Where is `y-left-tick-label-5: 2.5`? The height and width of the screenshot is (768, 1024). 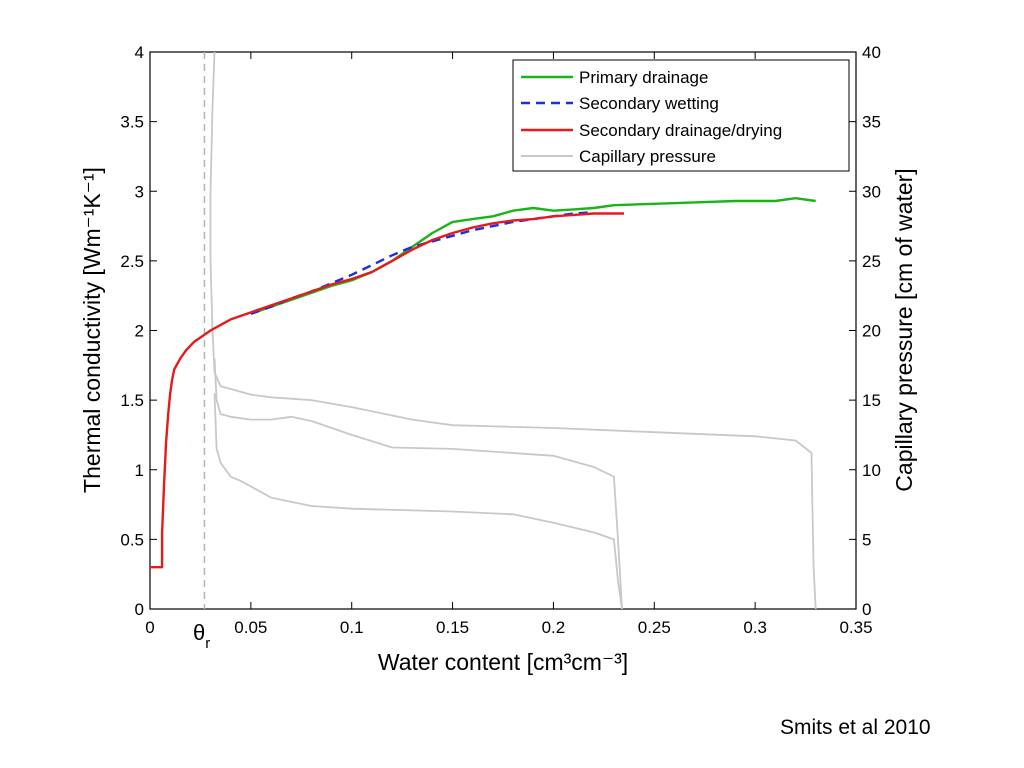
y-left-tick-label-5: 2.5 is located at coordinates (132, 261).